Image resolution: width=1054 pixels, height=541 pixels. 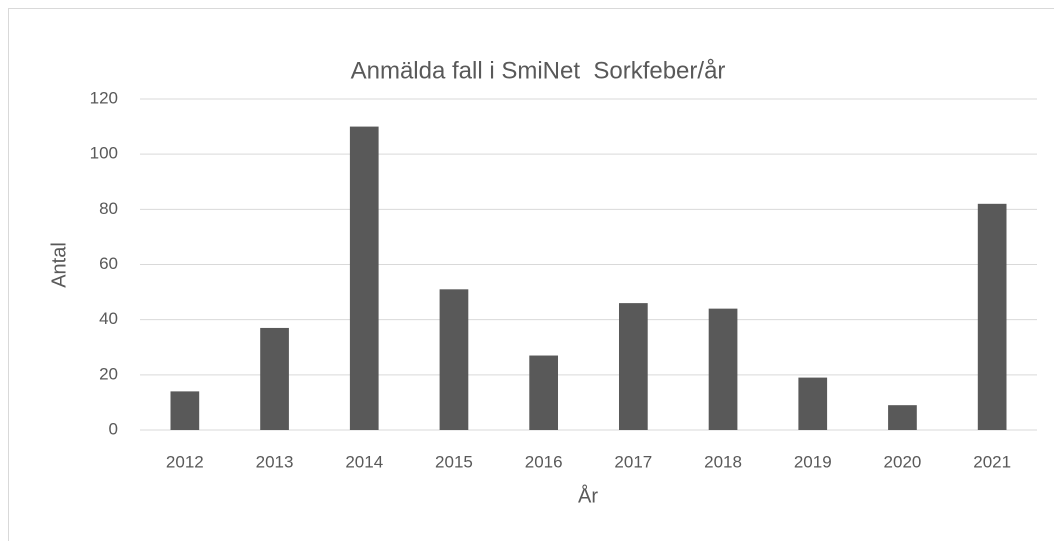 What do you see at coordinates (108, 208) in the screenshot?
I see `y-tick-label: 80` at bounding box center [108, 208].